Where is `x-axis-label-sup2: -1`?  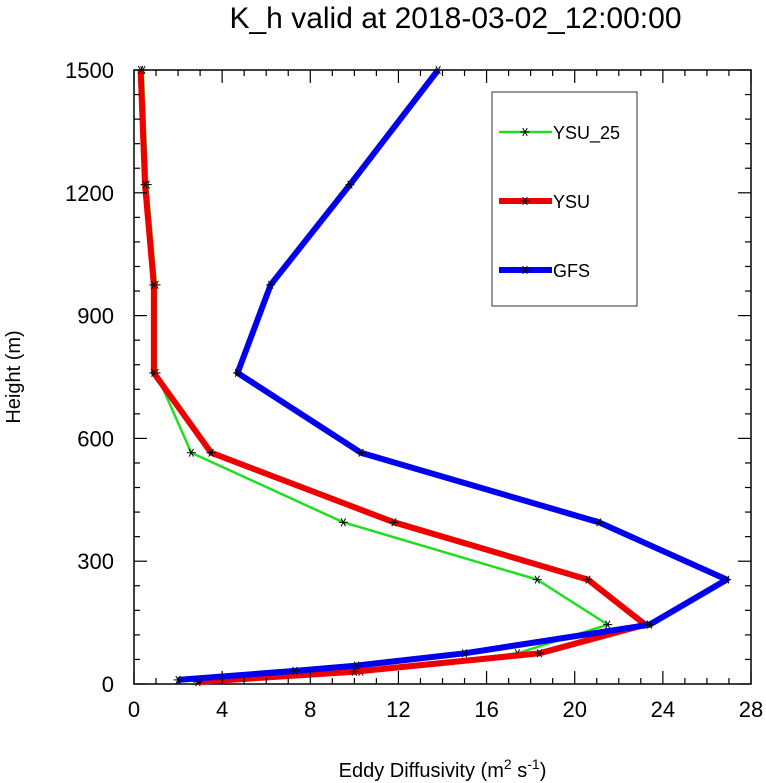
x-axis-label-sup2: -1 is located at coordinates (533, 764).